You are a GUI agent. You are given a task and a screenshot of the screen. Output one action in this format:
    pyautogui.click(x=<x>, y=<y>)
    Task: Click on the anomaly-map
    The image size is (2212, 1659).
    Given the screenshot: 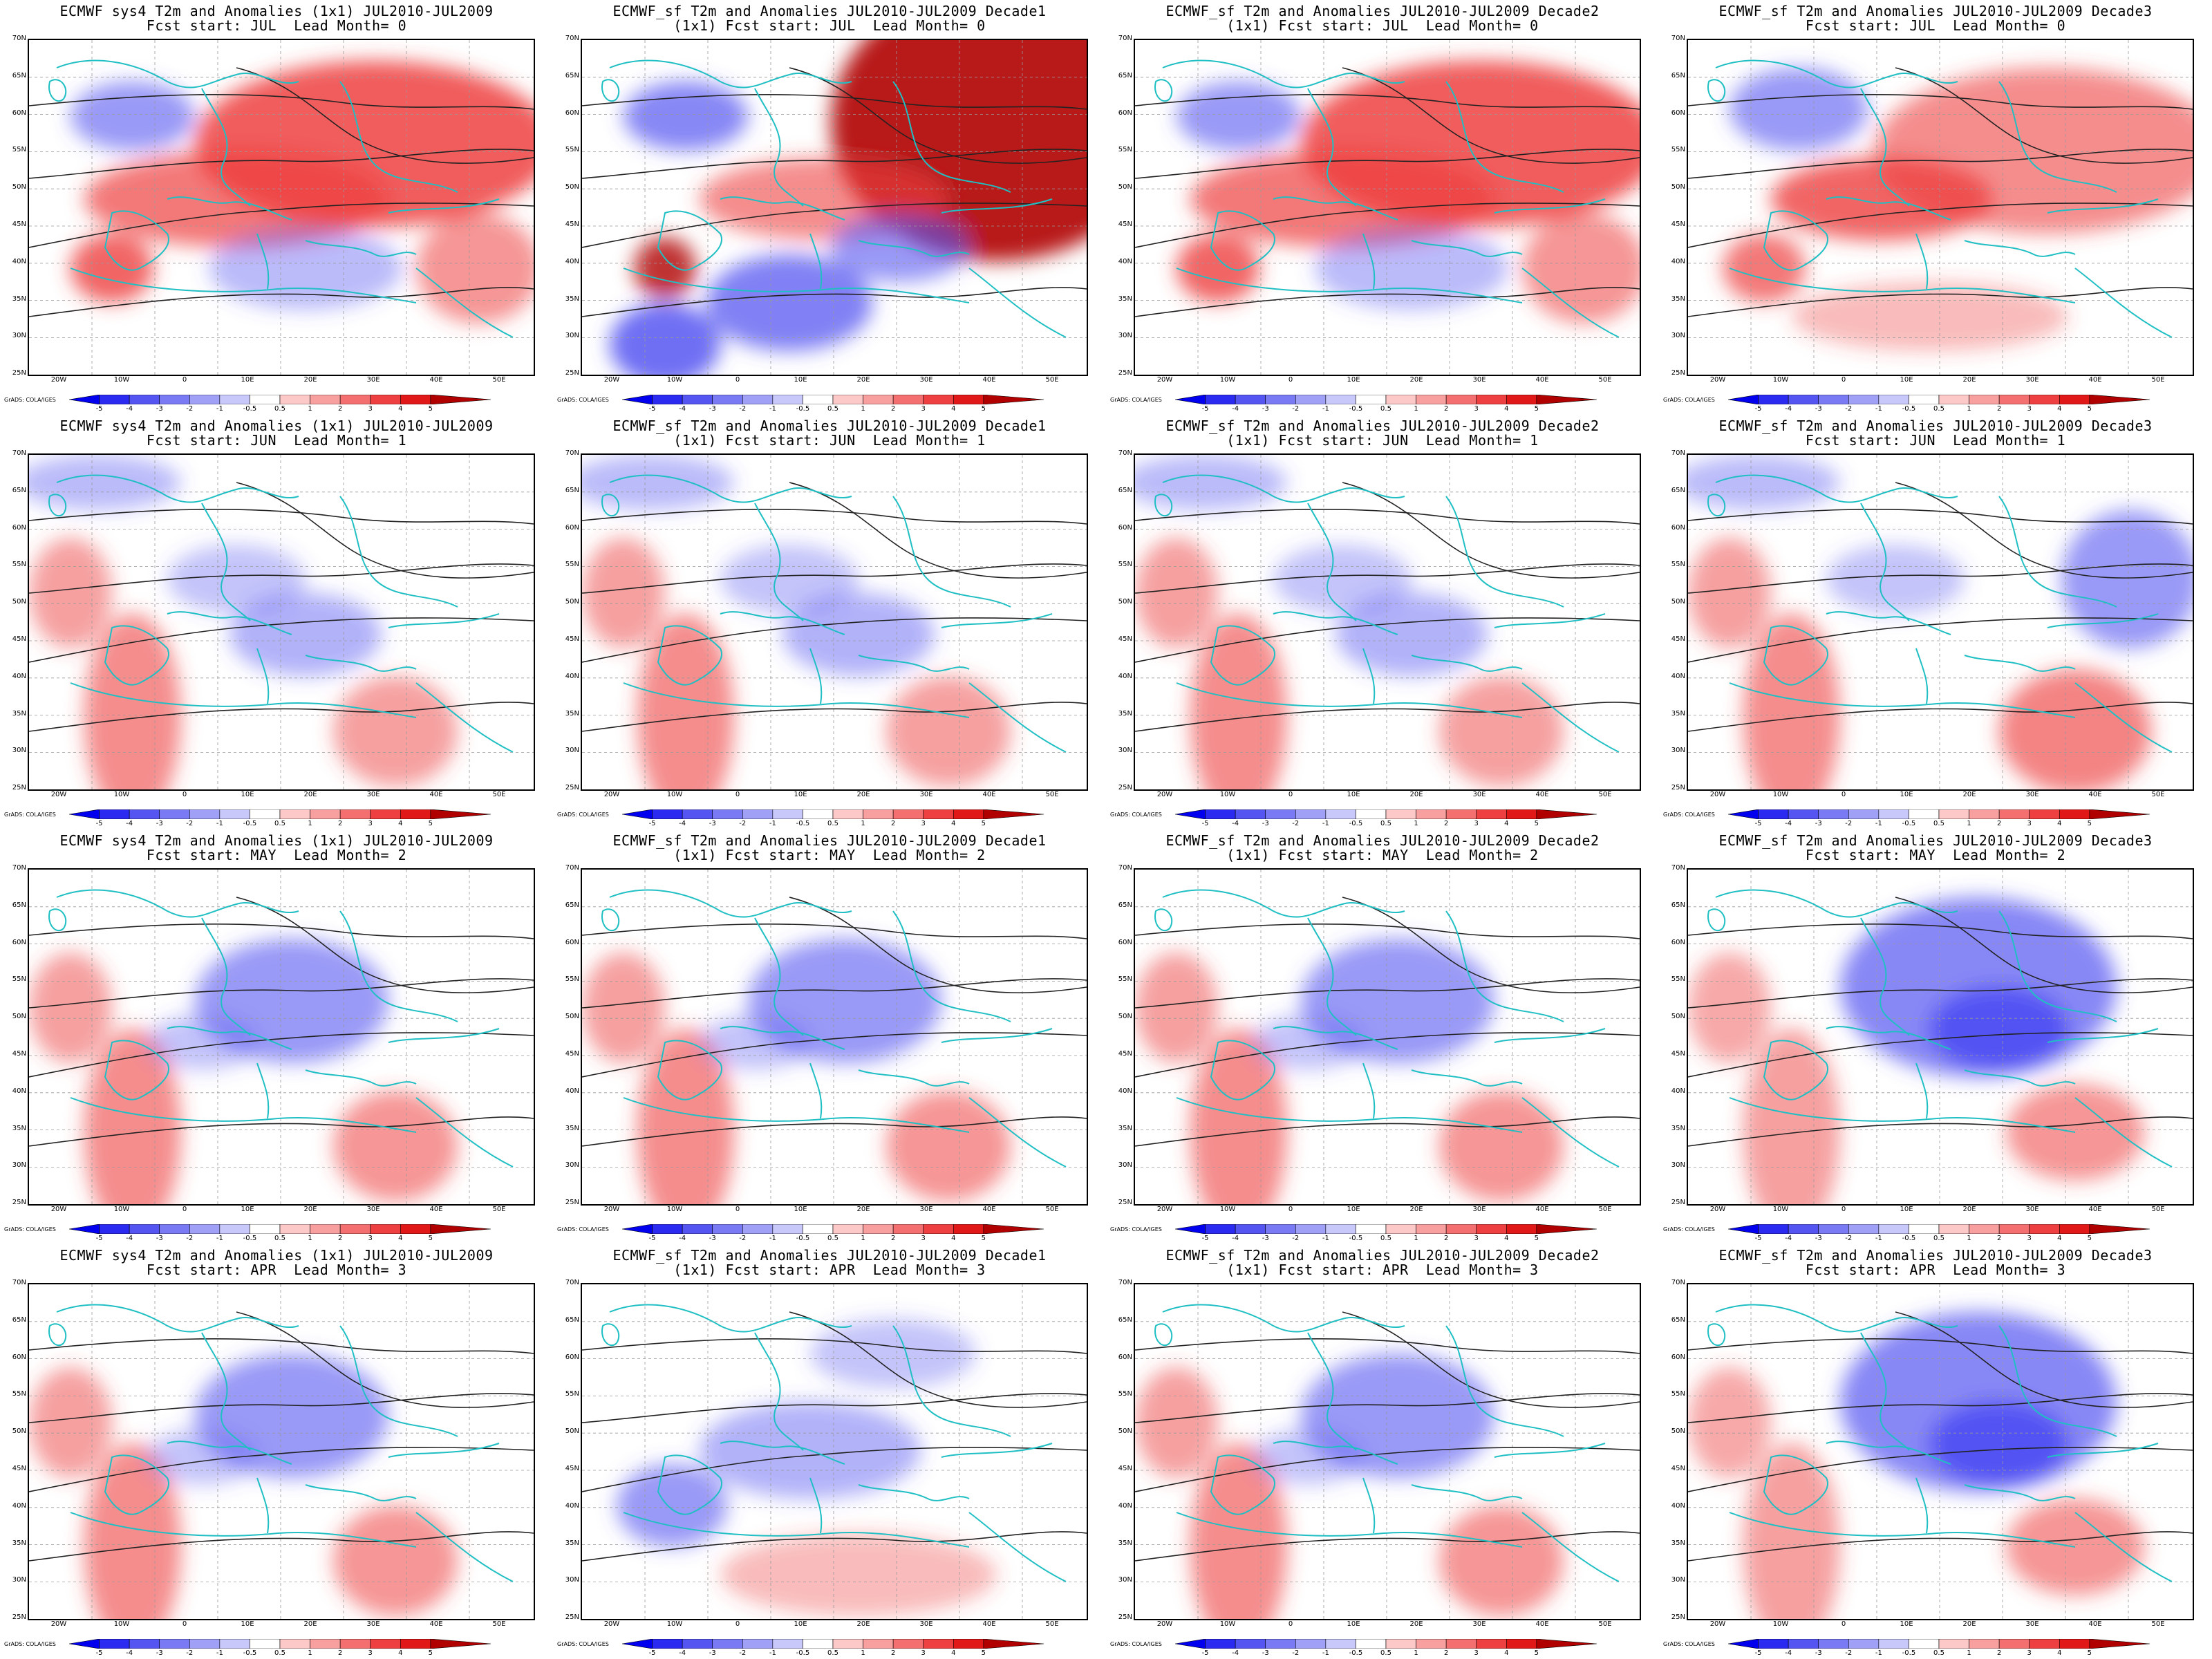 What is the action you would take?
    pyautogui.click(x=1387, y=622)
    